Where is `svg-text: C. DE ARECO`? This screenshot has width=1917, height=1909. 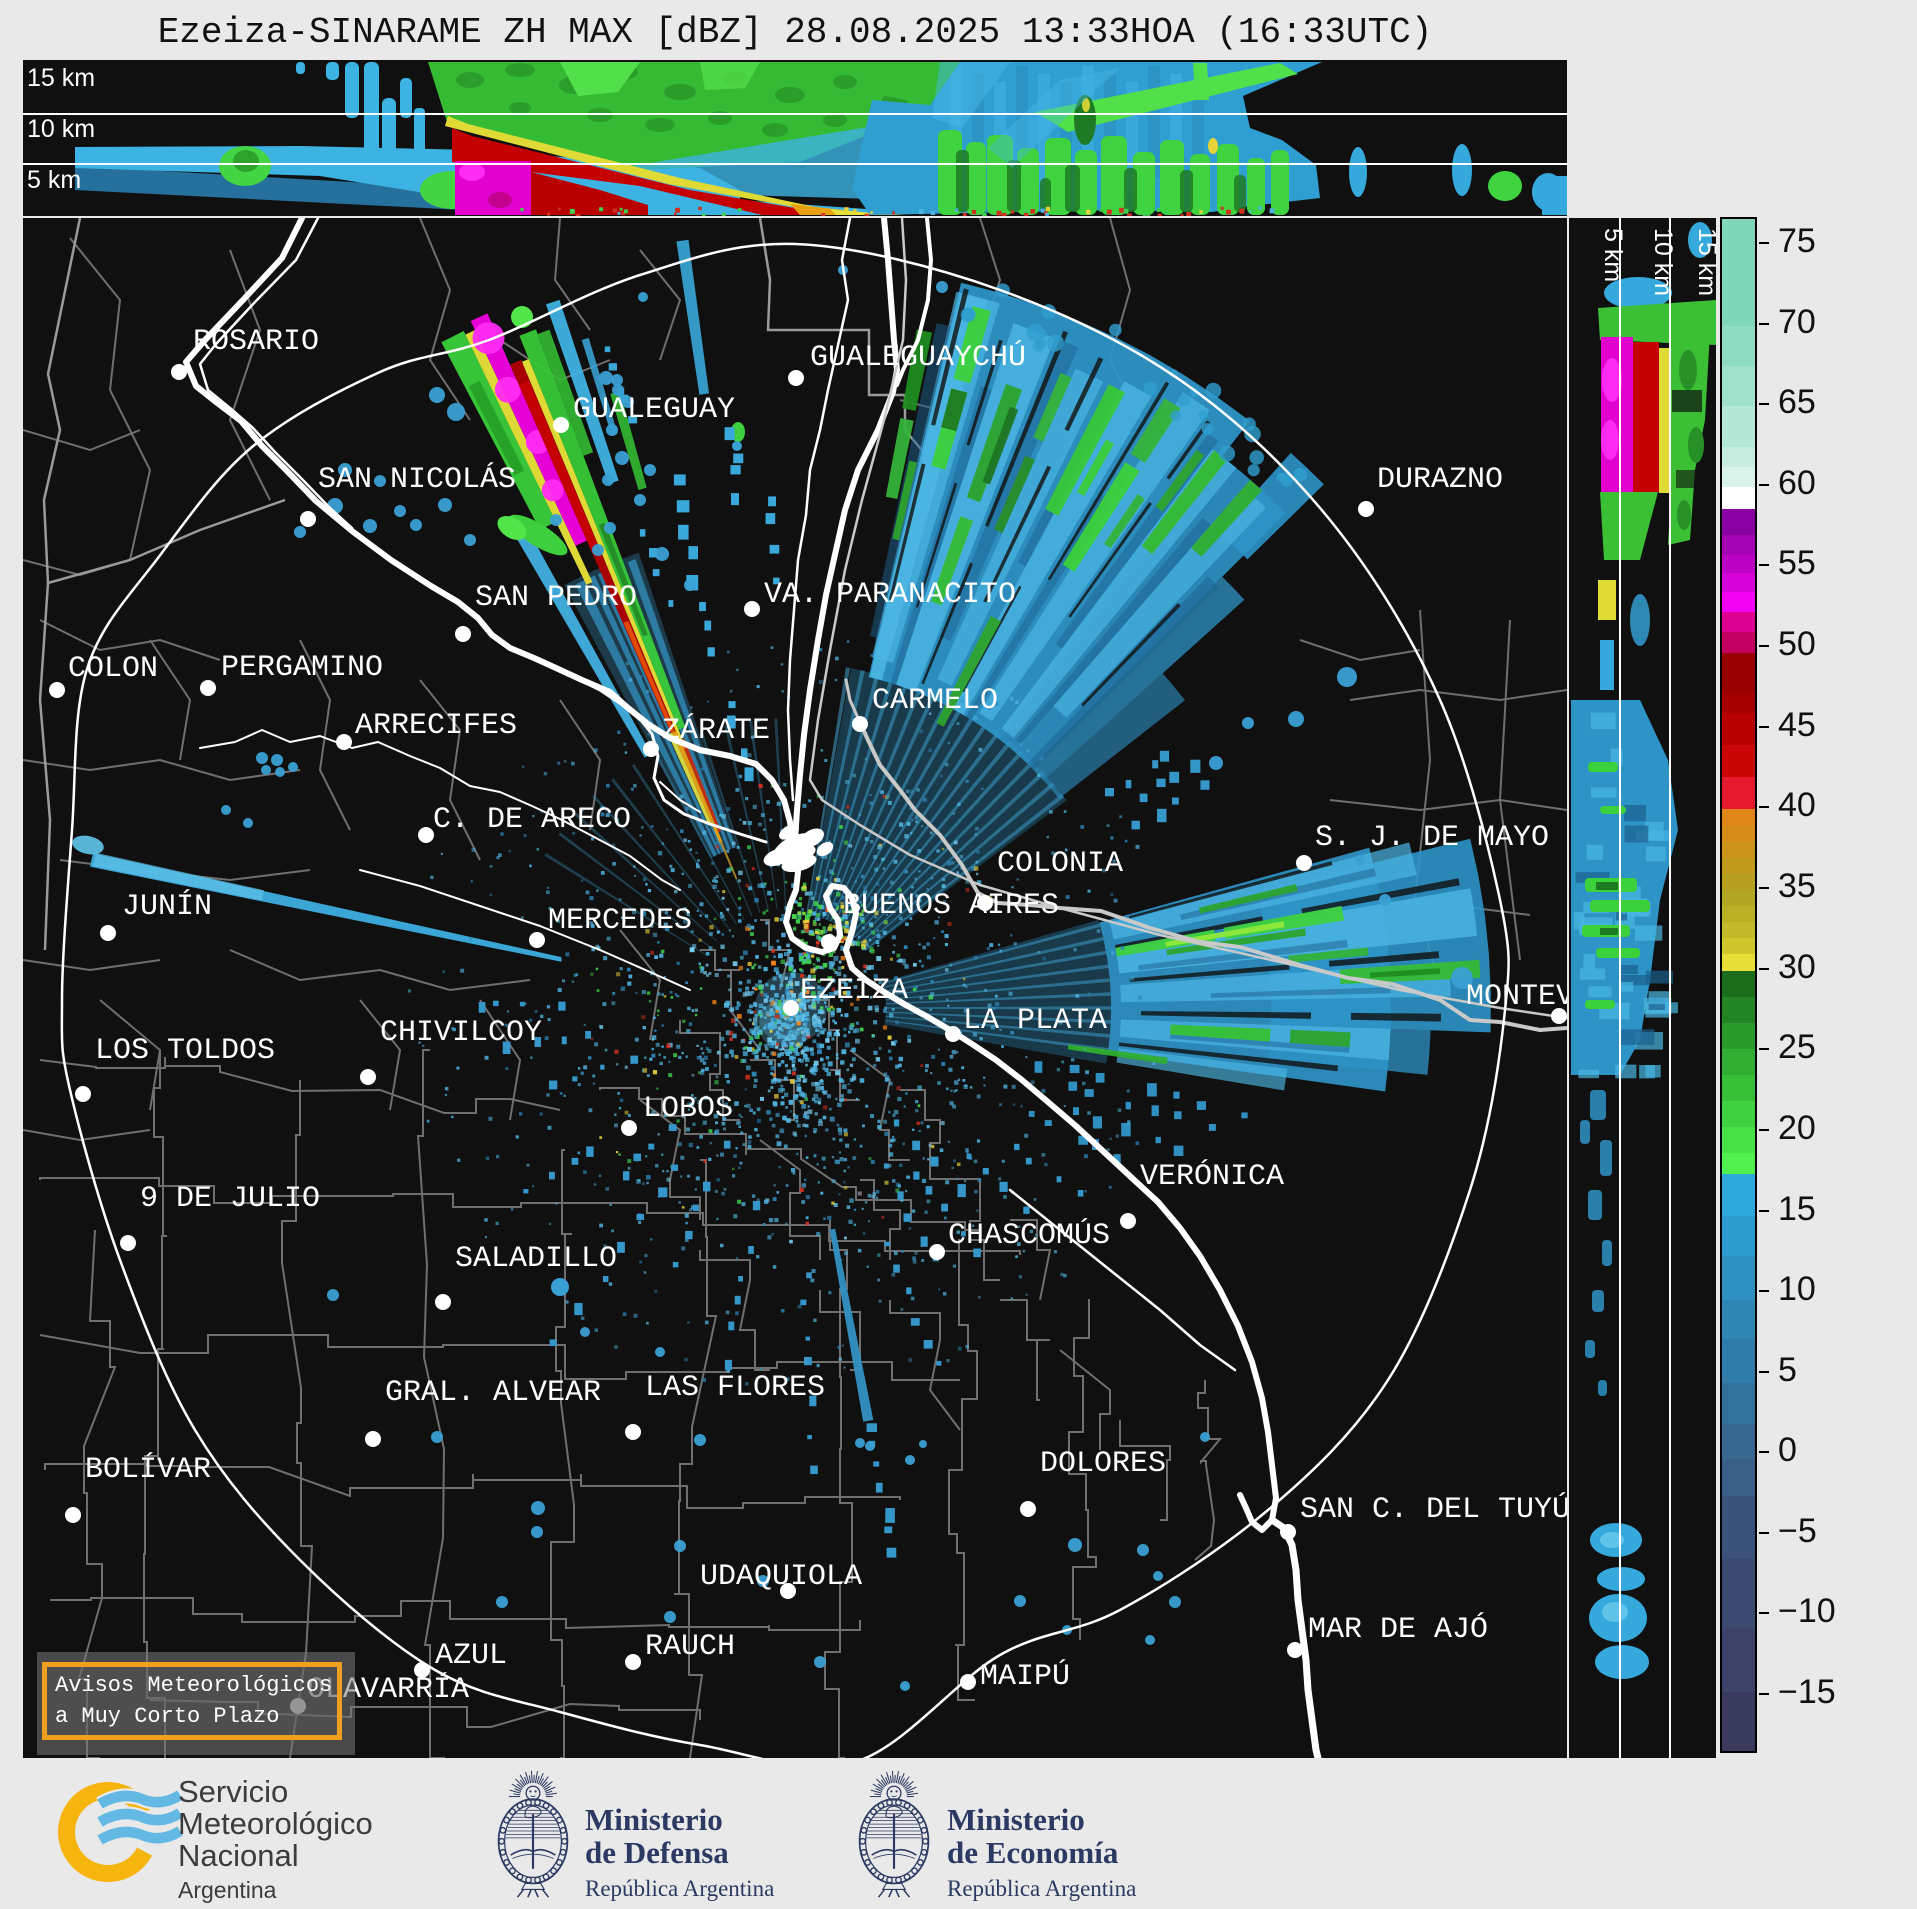 svg-text: C. DE ARECO is located at coordinates (532, 820).